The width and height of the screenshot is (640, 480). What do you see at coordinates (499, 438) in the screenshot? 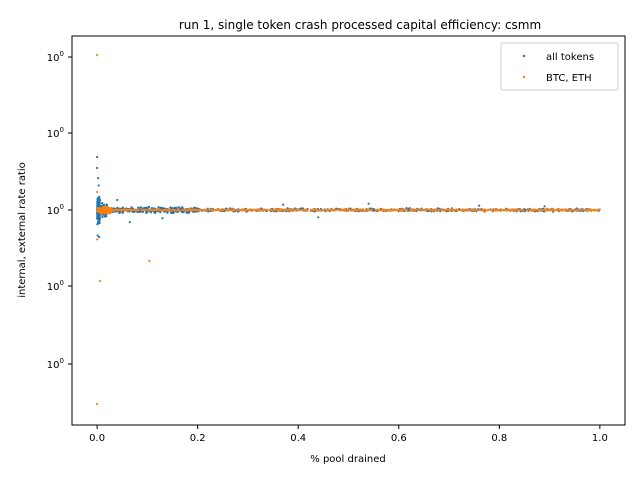
I see `x-tick-label: 0.8` at bounding box center [499, 438].